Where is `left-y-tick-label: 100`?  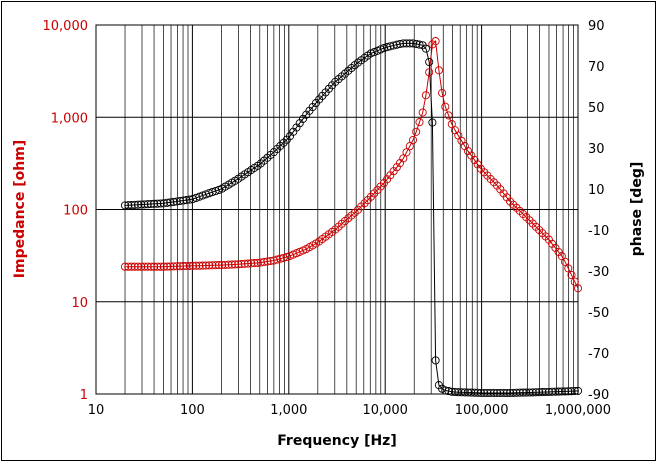
left-y-tick-label: 100 is located at coordinates (75, 211).